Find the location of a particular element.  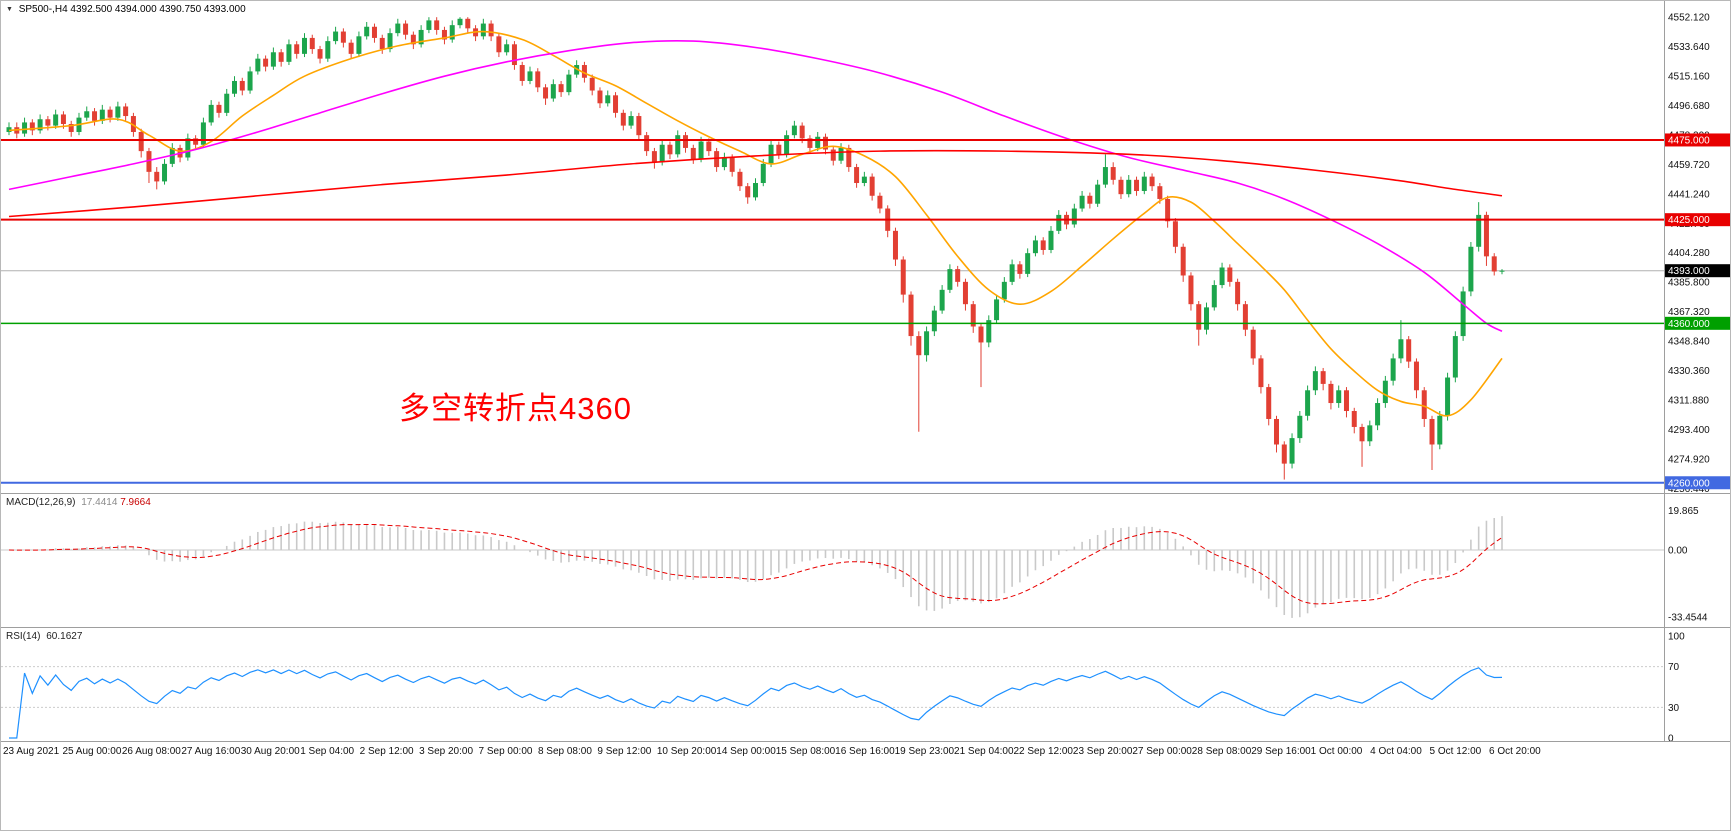

price-tag-4260.000: 4260.000 is located at coordinates (1697, 483).